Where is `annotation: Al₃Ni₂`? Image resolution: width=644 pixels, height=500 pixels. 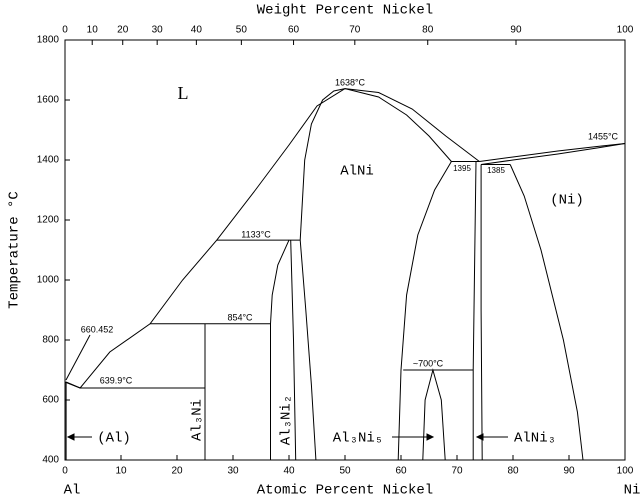
annotation: Al₃Ni₂ is located at coordinates (287, 420).